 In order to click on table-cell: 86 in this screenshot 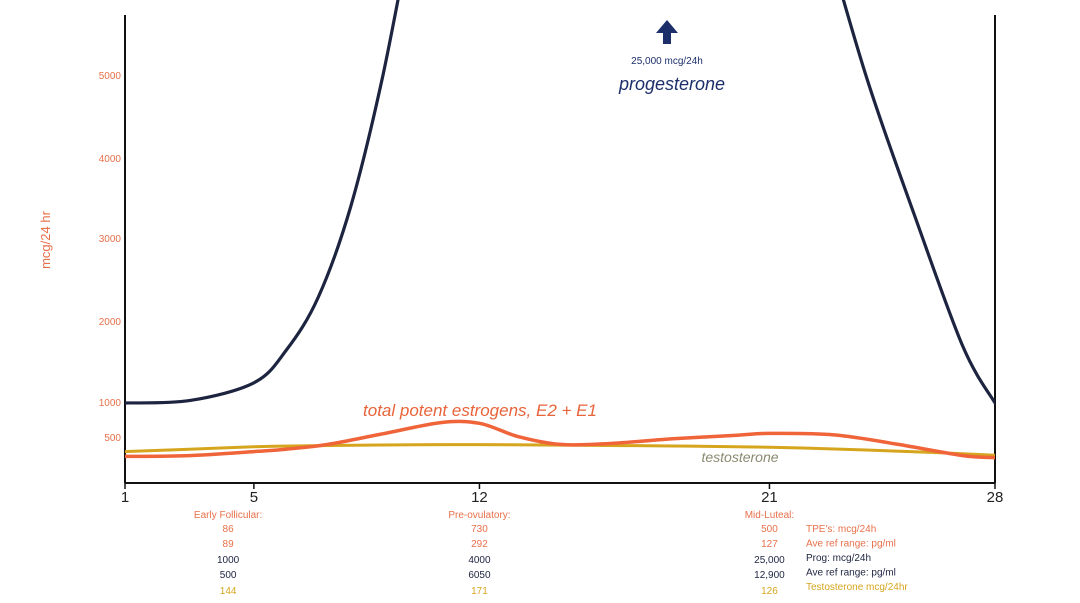, I will do `click(229, 529)`.